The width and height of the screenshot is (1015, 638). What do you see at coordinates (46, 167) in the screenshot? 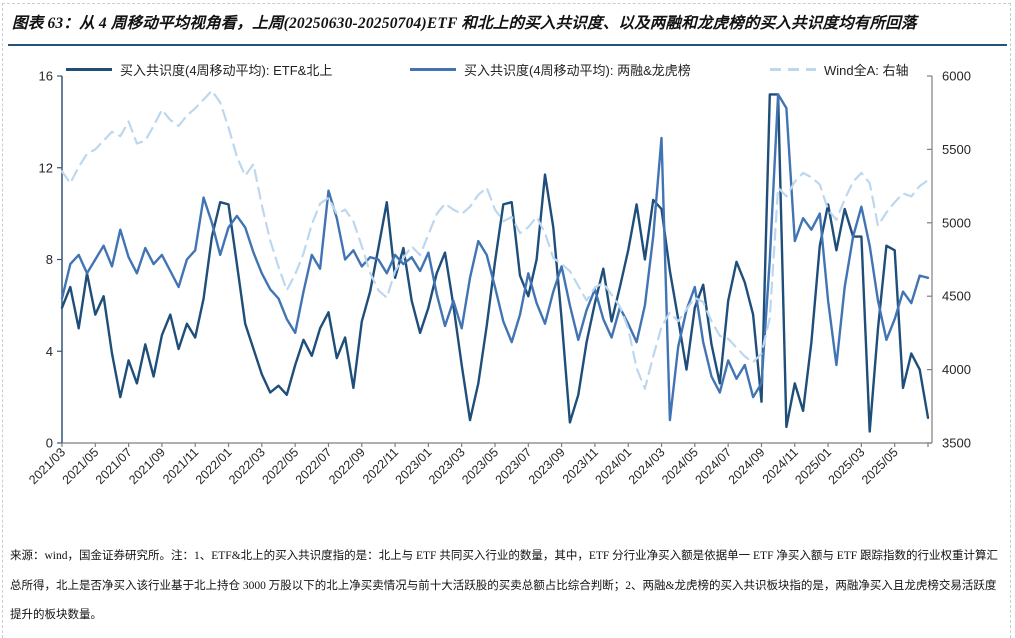
I see `left-axis-tick-label: 12` at bounding box center [46, 167].